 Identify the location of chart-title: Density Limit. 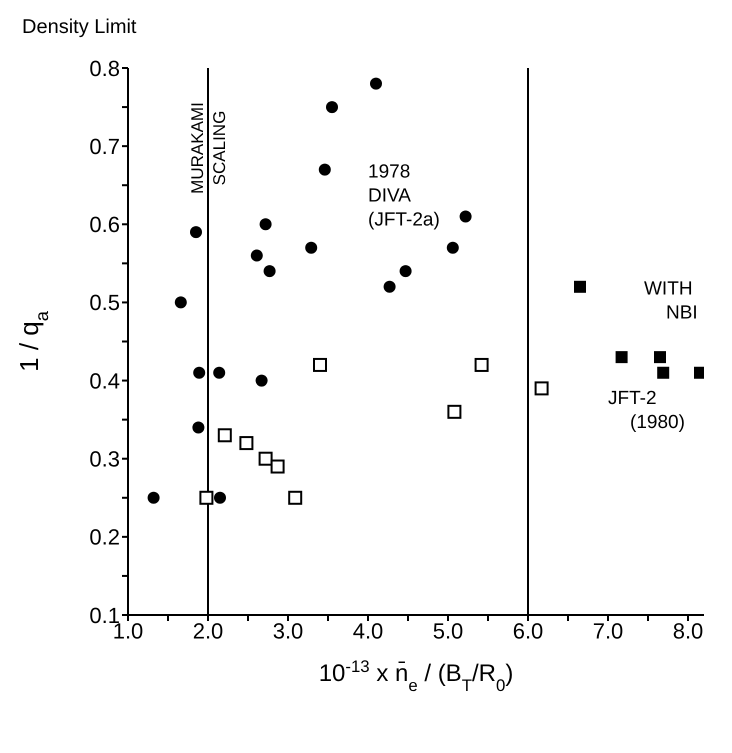
(79, 27).